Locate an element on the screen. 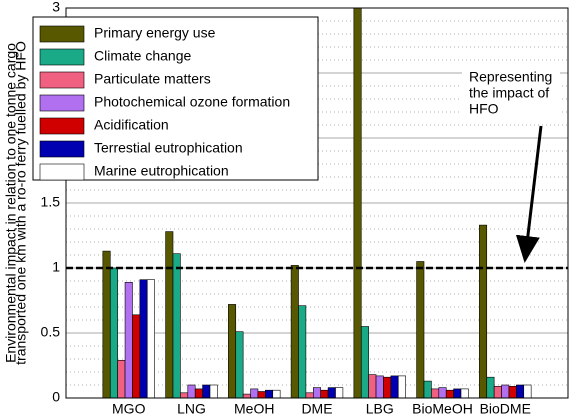  legend-label: Particulate matters is located at coordinates (152, 79).